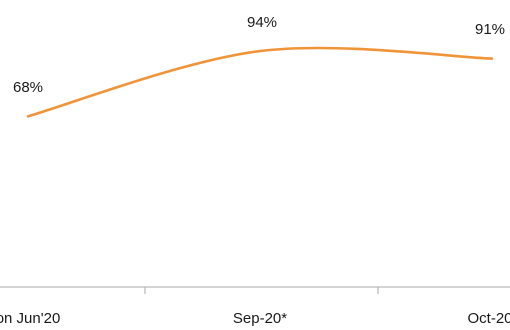 The height and width of the screenshot is (330, 510). What do you see at coordinates (488, 318) in the screenshot?
I see `x-tick-label: Oct-20` at bounding box center [488, 318].